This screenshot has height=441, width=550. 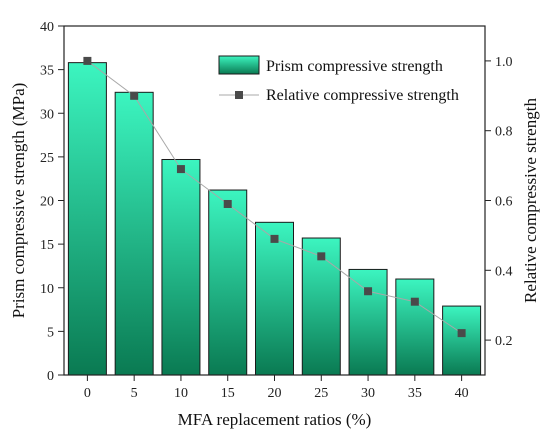 What do you see at coordinates (239, 95) in the screenshot?
I see `legend-line-marker` at bounding box center [239, 95].